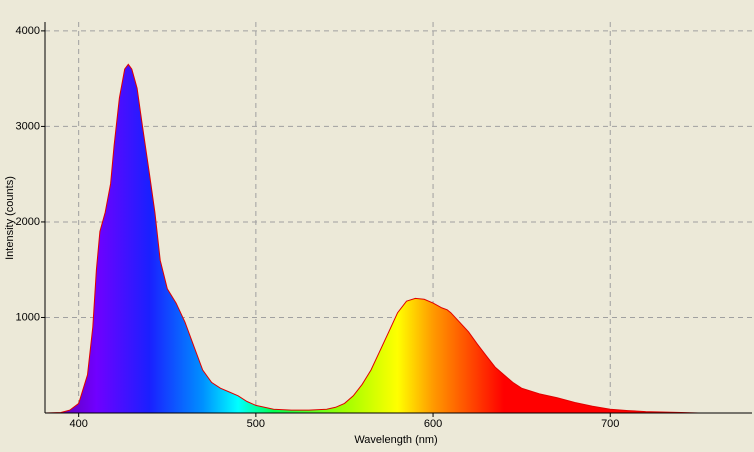  What do you see at coordinates (28, 31) in the screenshot?
I see `y-tick-label: 4000` at bounding box center [28, 31].